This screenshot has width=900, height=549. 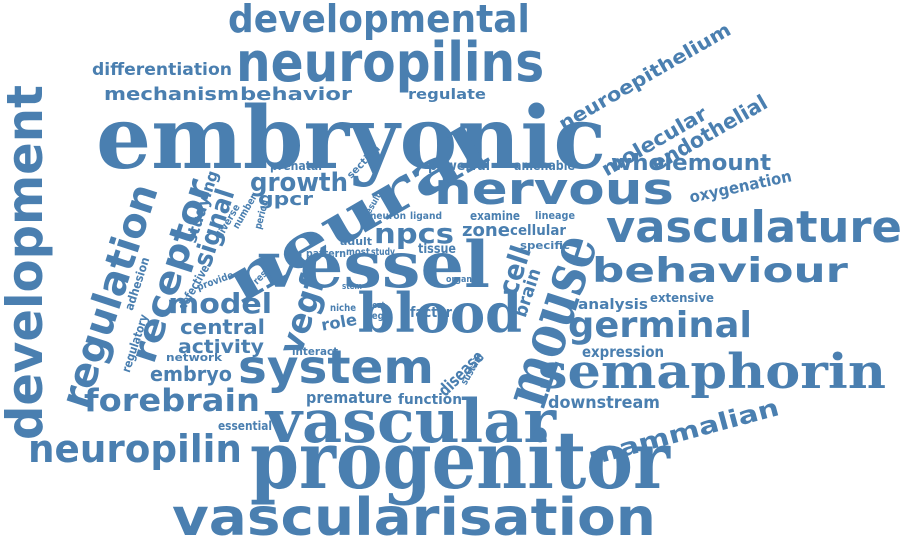 What do you see at coordinates (299, 183) in the screenshot?
I see `word-growth: growth` at bounding box center [299, 183].